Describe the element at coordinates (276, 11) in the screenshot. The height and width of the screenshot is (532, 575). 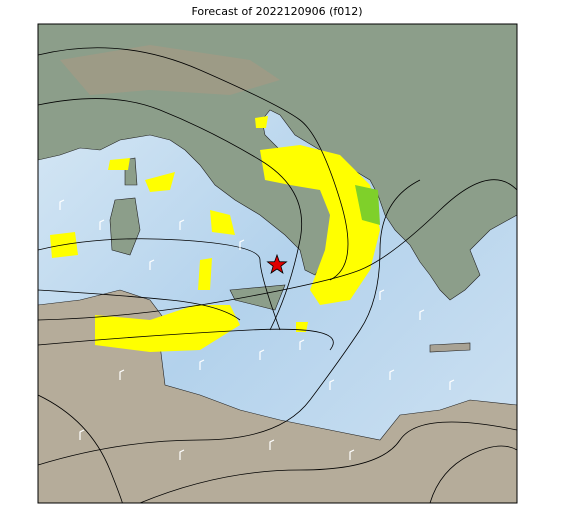
I see `map-title: Forecast of 2022120906 (f012)` at that location.